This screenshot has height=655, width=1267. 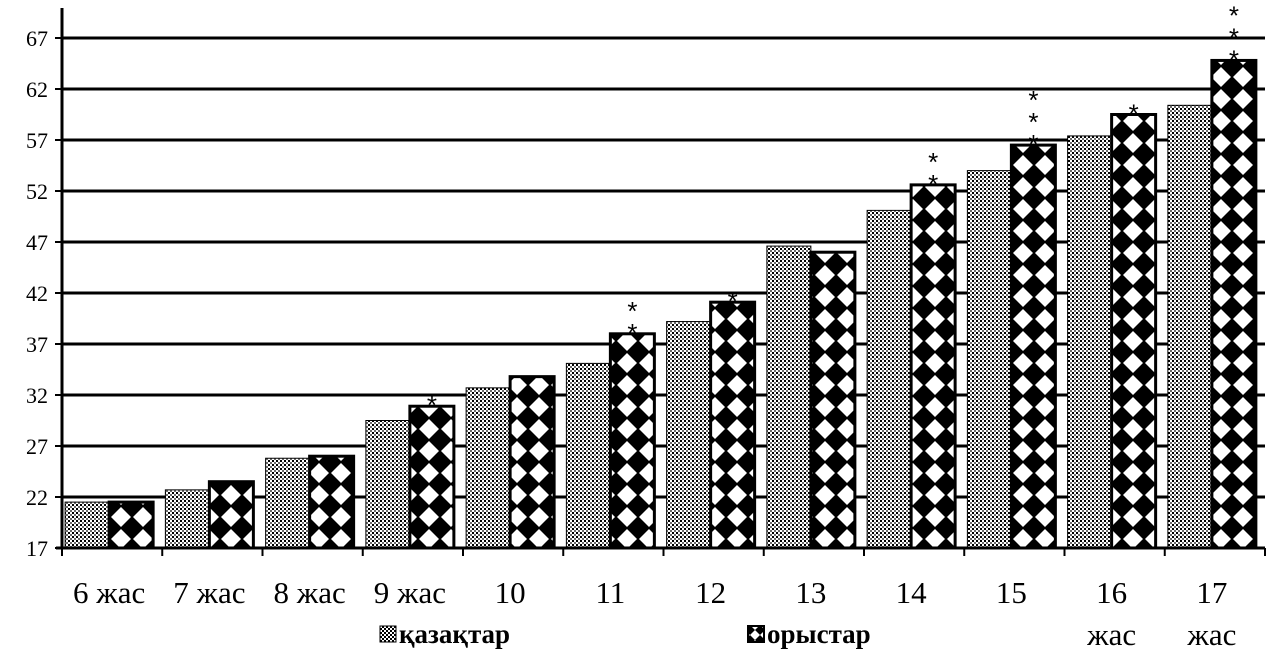 I want to click on x-tick-label: 13, so click(x=810, y=592).